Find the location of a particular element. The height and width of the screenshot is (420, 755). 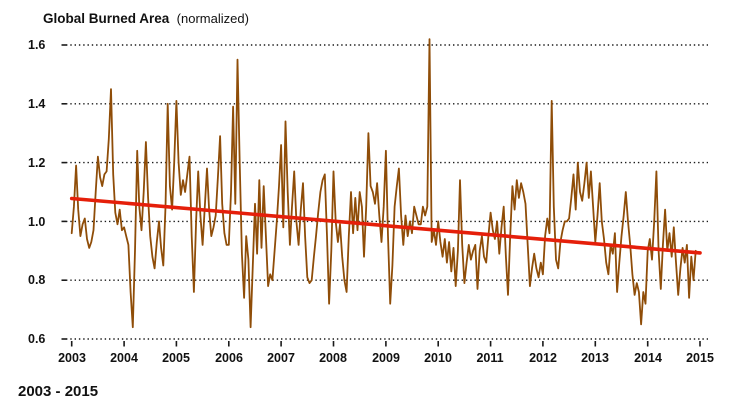

x-tick-label-2010: 2010 is located at coordinates (438, 358).